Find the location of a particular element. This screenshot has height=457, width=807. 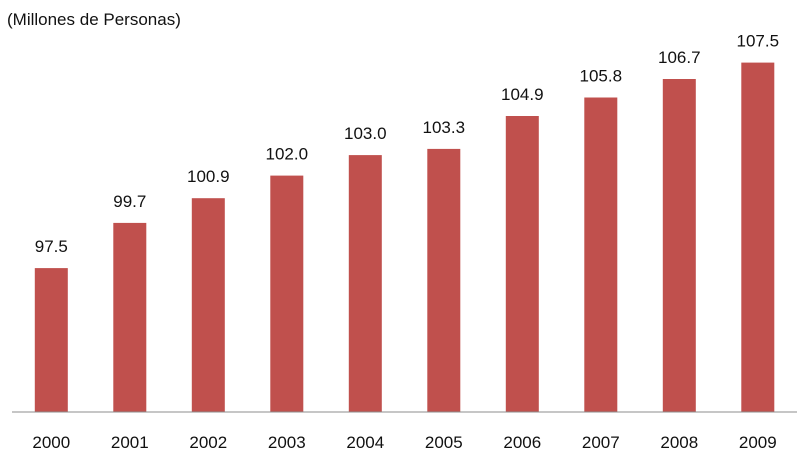

bar-2007 is located at coordinates (601, 254).